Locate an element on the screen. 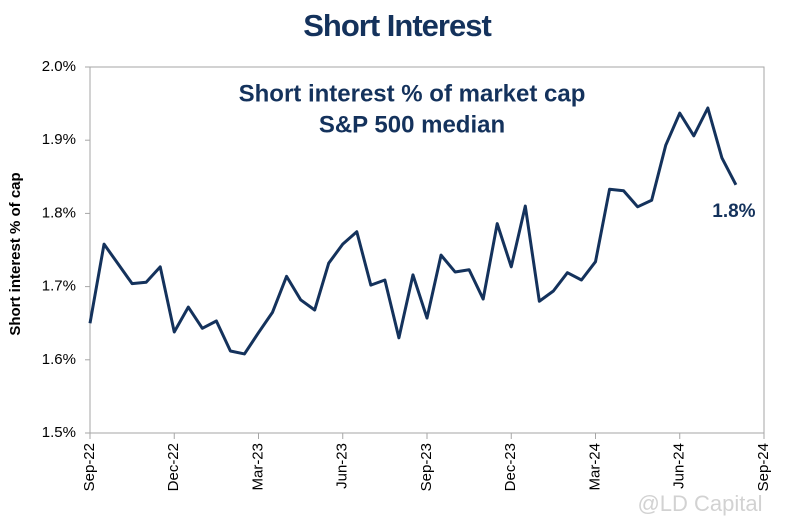 The width and height of the screenshot is (788, 525). x-tick-label: Sep-23 is located at coordinates (426, 467).